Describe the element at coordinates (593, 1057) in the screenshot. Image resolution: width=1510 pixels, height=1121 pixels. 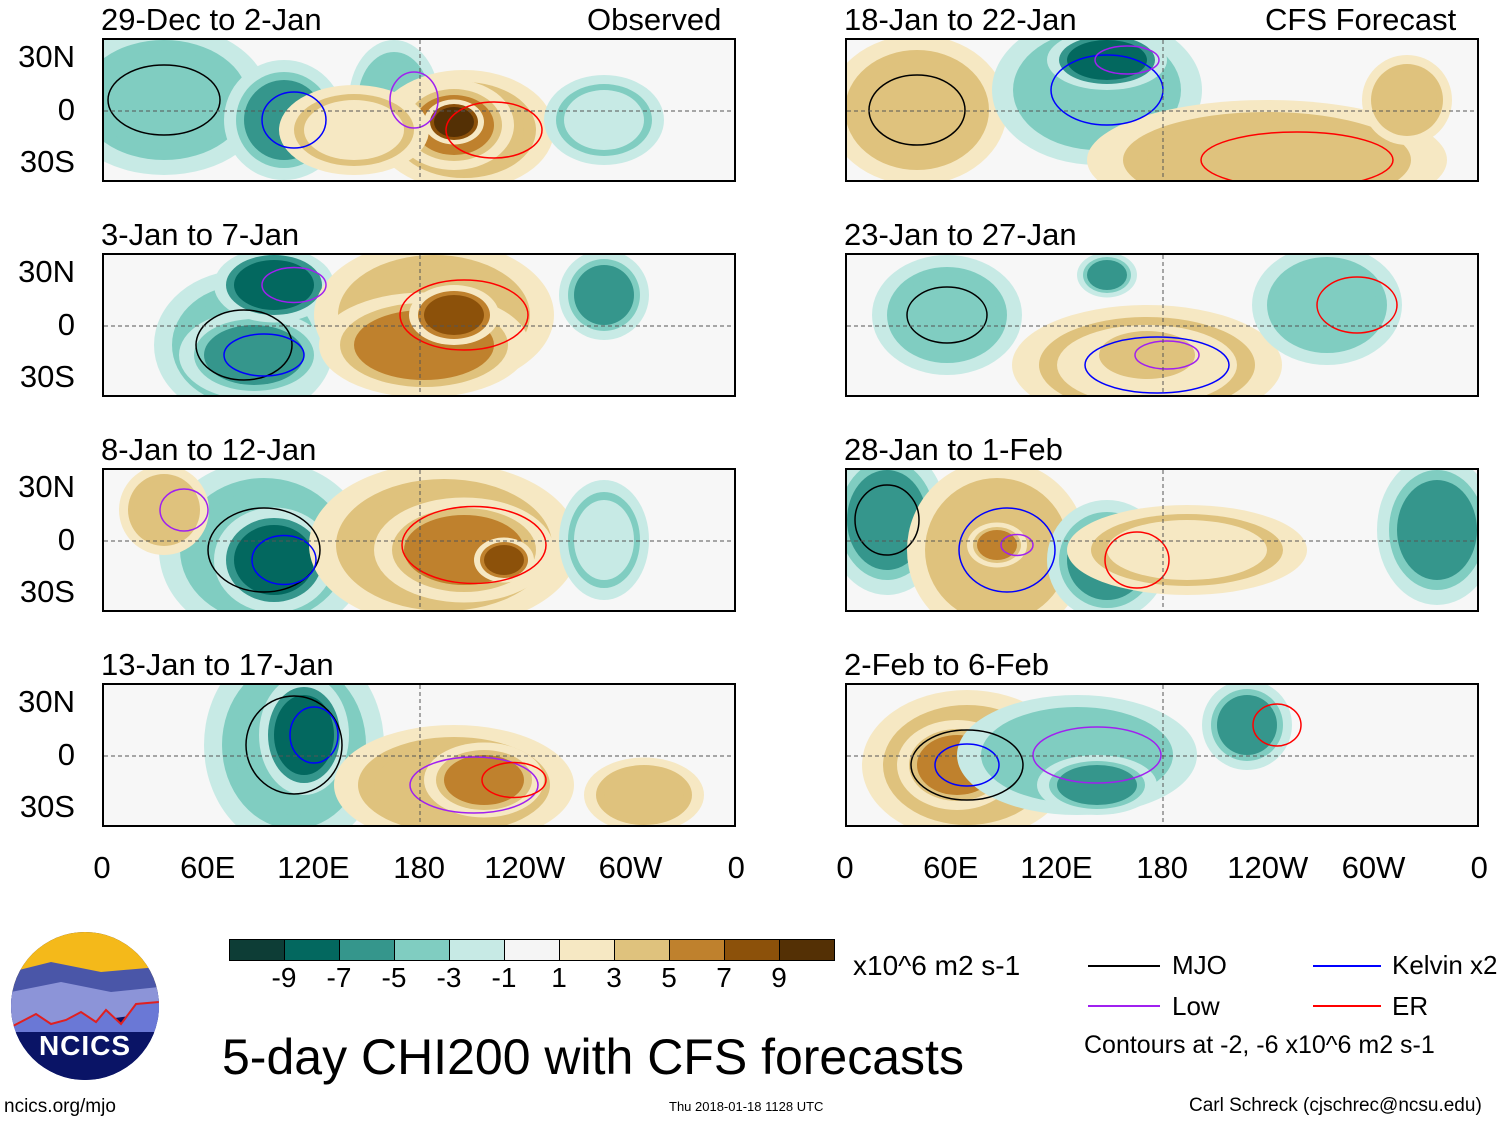
I see `chart-title: 5-day CHI200 with CFS forecasts` at that location.